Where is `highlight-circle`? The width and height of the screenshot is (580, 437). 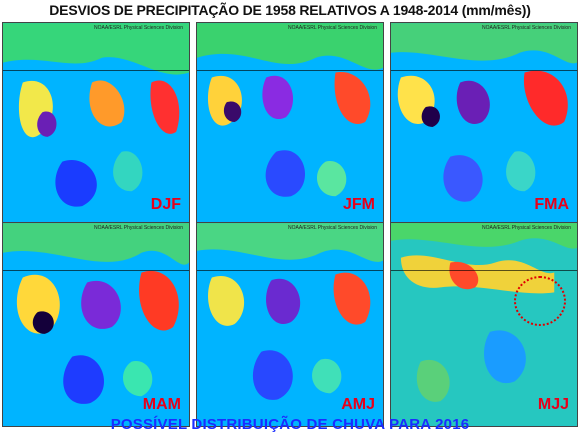 highlight-circle is located at coordinates (540, 301).